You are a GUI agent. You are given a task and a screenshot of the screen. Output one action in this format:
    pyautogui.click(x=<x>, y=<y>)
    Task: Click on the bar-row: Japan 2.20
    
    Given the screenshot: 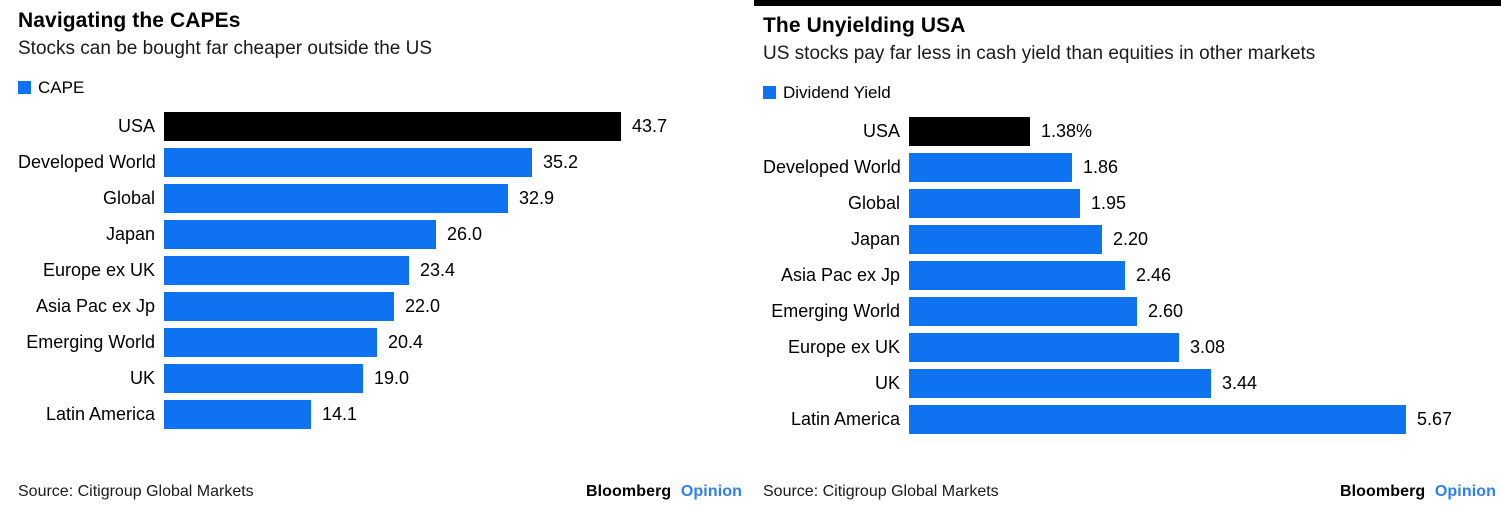 What is the action you would take?
    pyautogui.click(x=1132, y=240)
    